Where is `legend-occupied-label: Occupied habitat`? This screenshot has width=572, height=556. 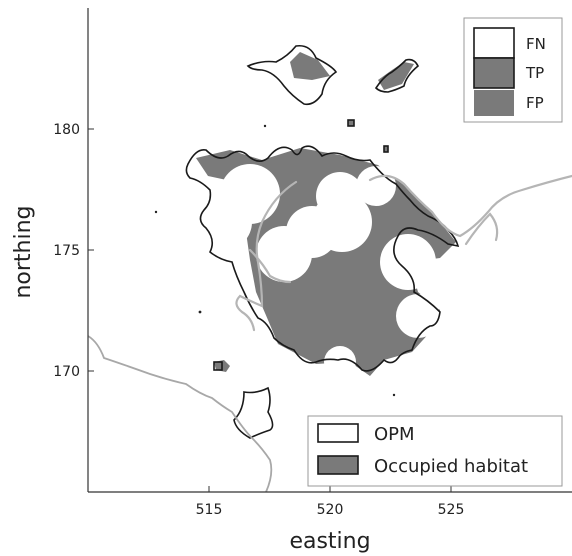
legend-occupied-label: Occupied habitat is located at coordinates (451, 466).